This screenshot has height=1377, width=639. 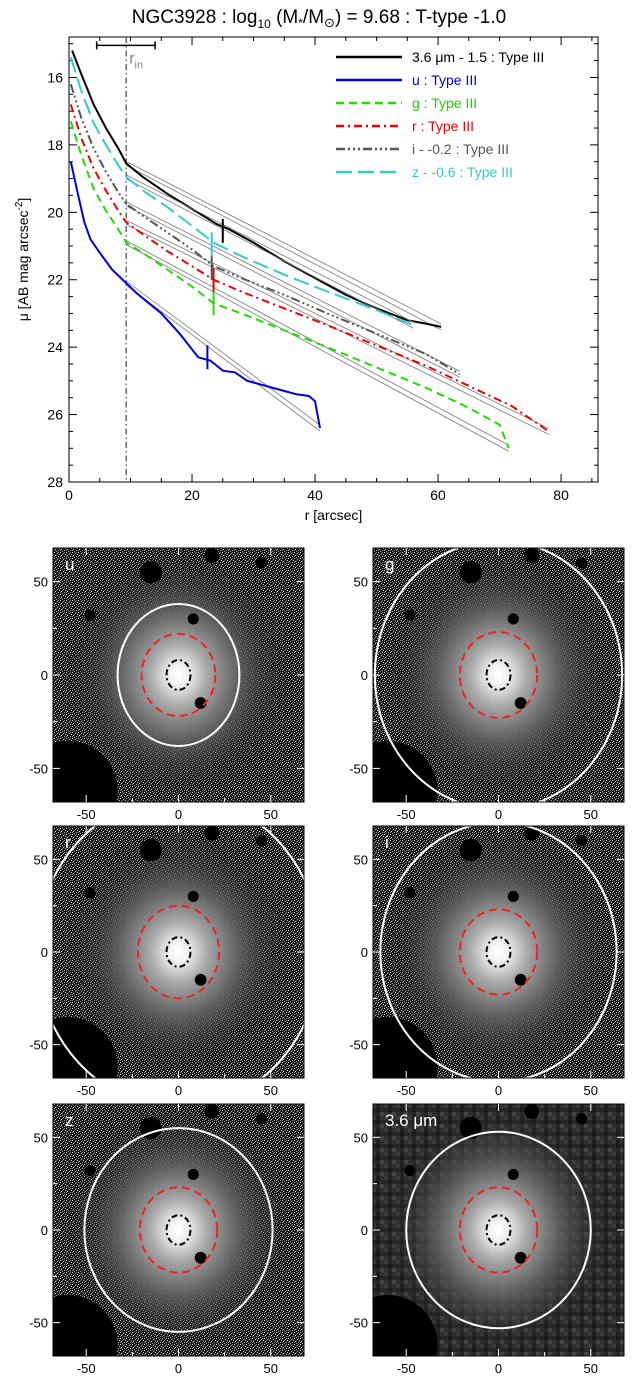 I want to click on image-panel: 3.6 μm -50 0 50 -50 0 50, so click(x=487, y=1239).